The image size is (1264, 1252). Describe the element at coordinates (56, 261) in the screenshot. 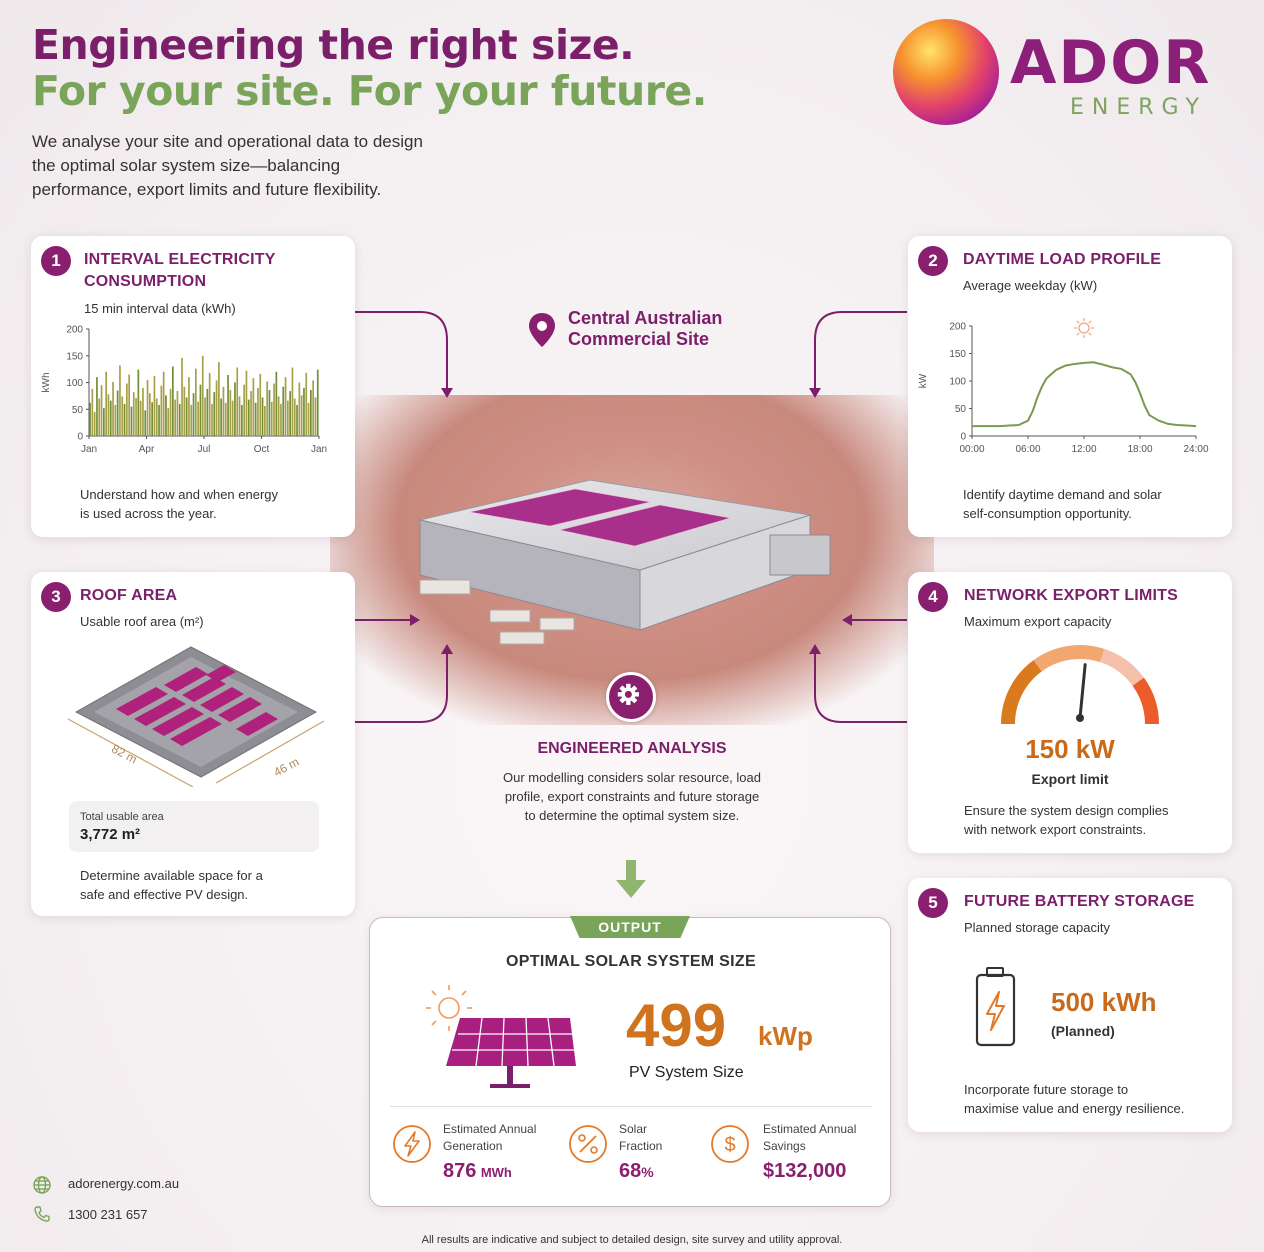

I see `step-number: 1` at that location.